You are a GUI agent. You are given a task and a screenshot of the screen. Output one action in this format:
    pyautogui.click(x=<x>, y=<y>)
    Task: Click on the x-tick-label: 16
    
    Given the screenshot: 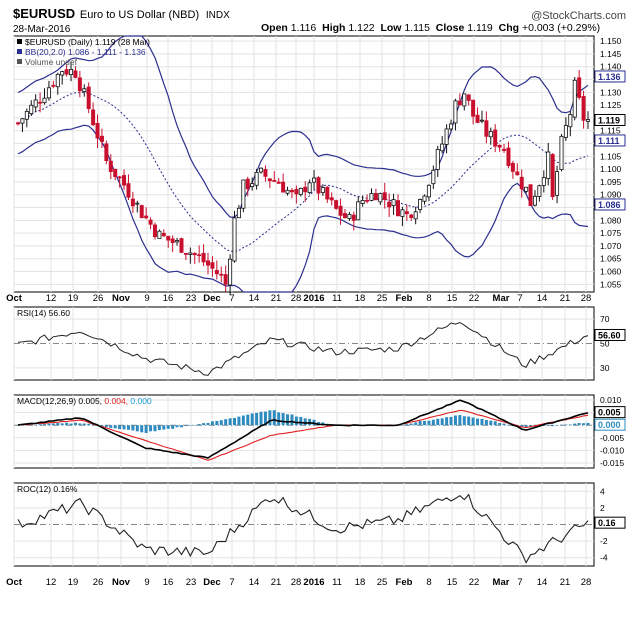 What is the action you would take?
    pyautogui.click(x=168, y=298)
    